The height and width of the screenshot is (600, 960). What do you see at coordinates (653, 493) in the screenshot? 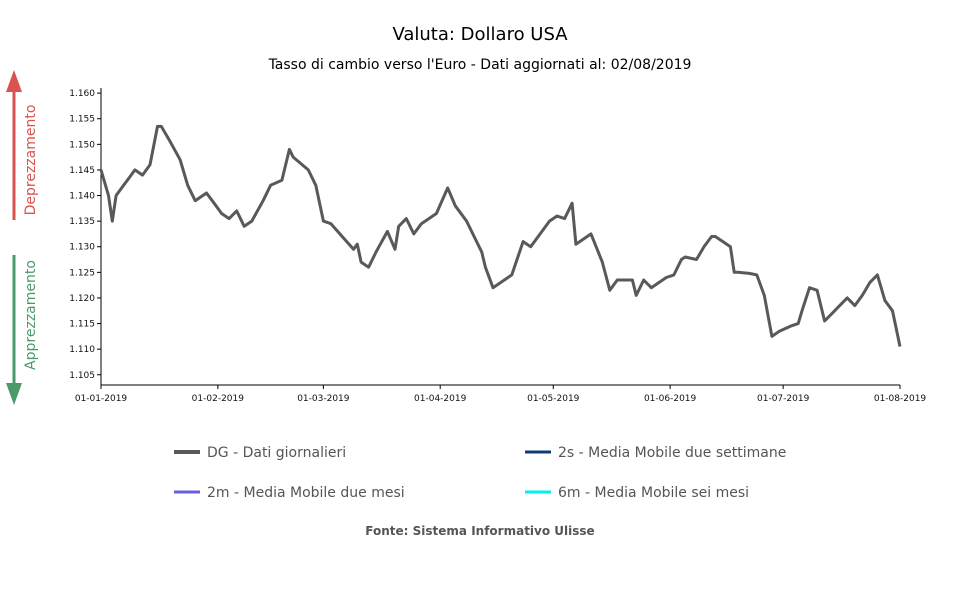
I see `svg-text: 6m - Media Mobile sei mesi` at bounding box center [653, 493].